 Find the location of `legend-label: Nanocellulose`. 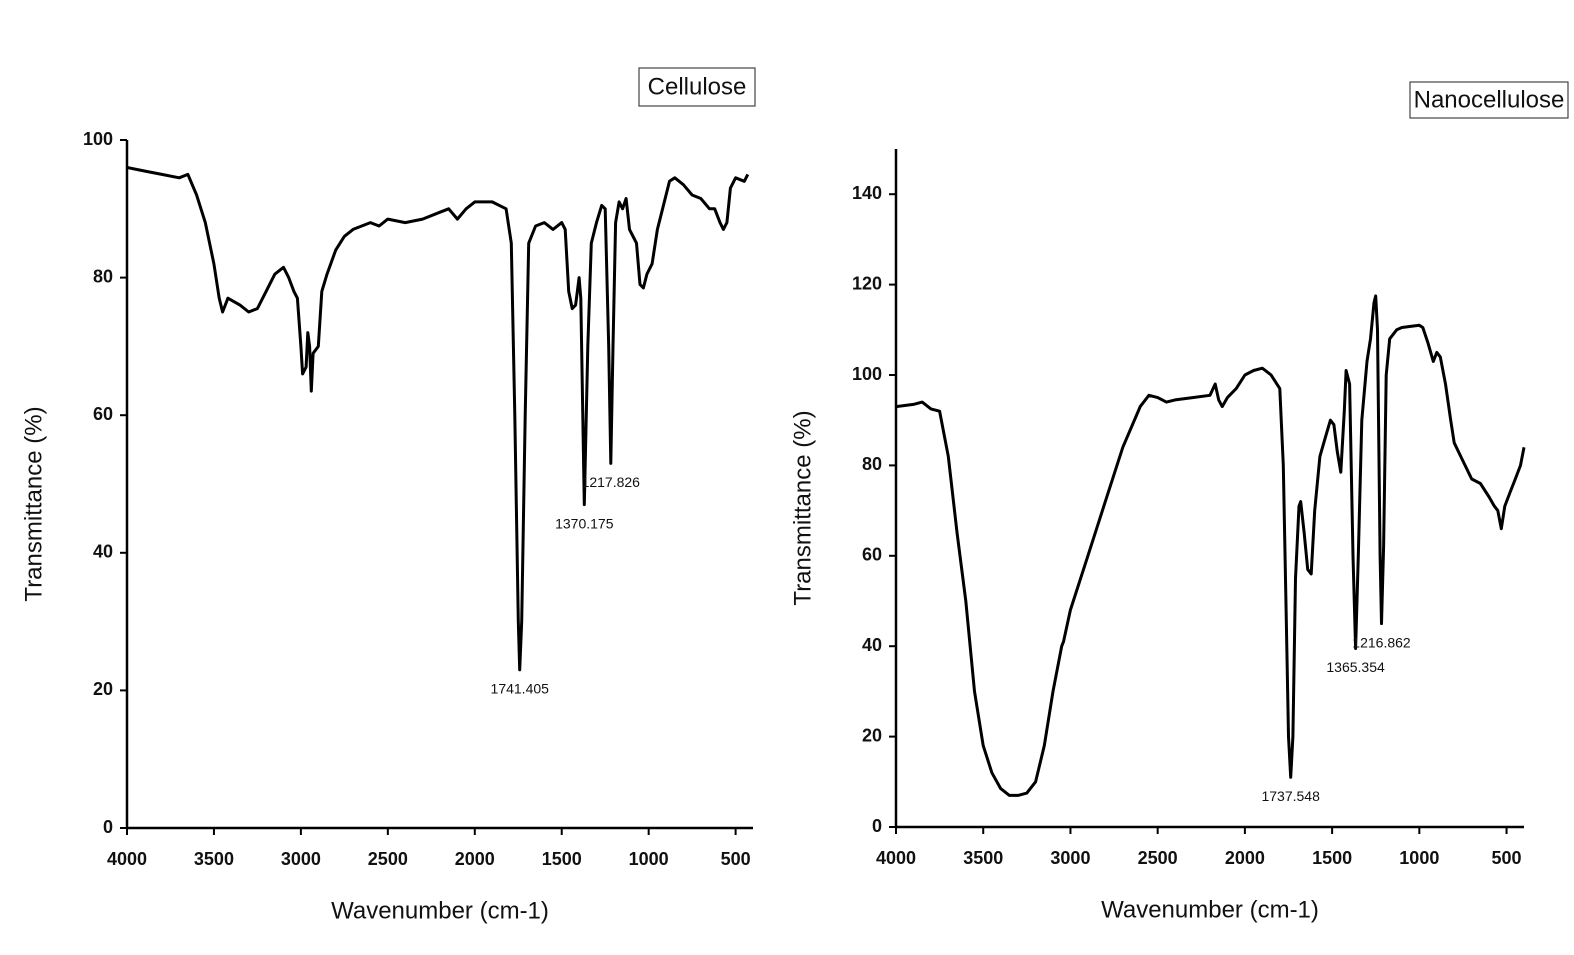

legend-label: Nanocellulose is located at coordinates (1489, 99).